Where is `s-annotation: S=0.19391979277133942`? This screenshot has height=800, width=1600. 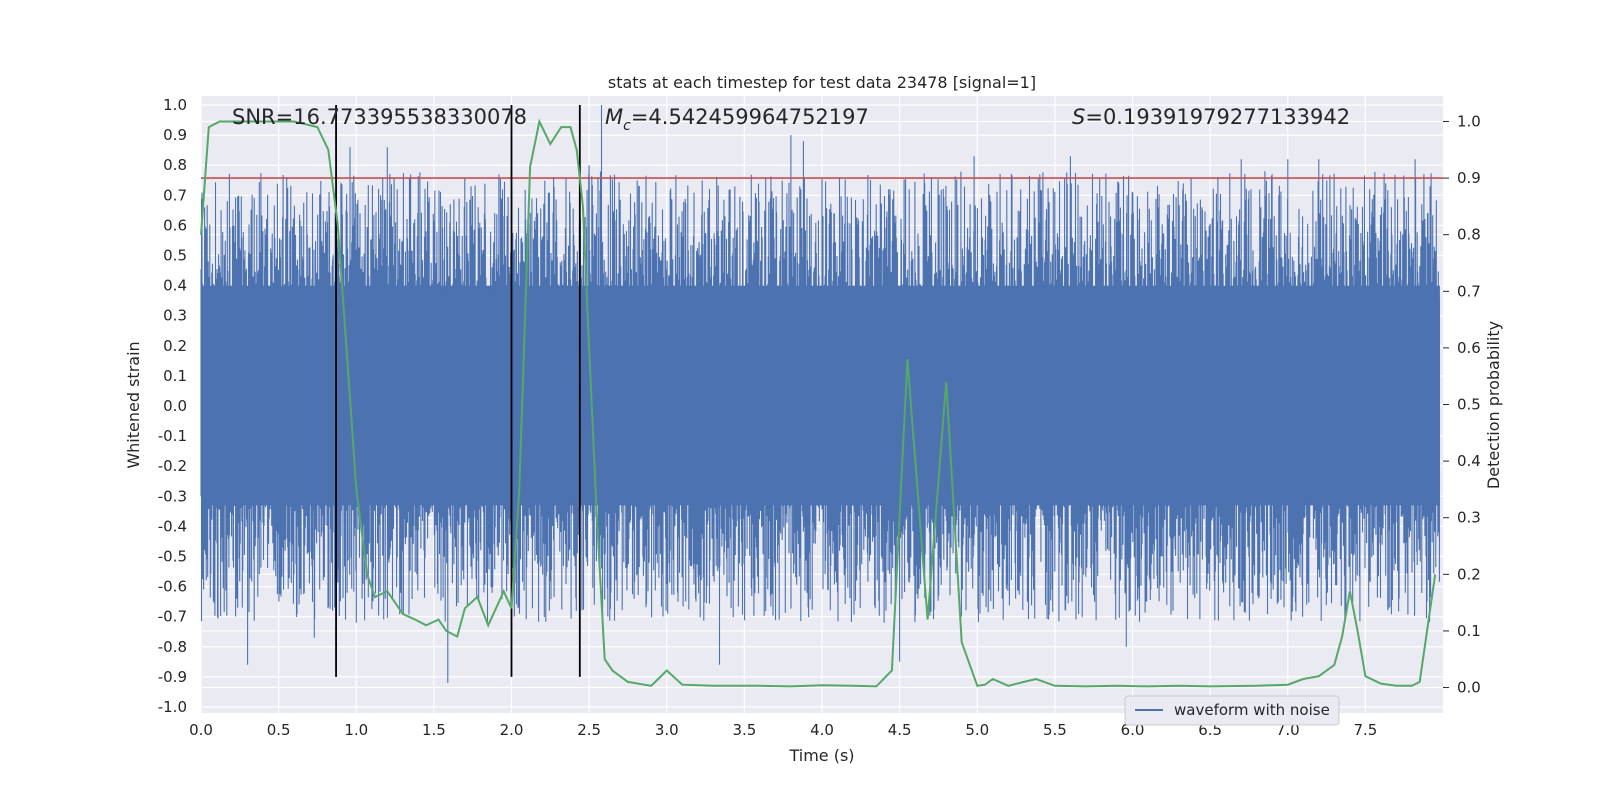 s-annotation: S=0.19391979277133942 is located at coordinates (1211, 117).